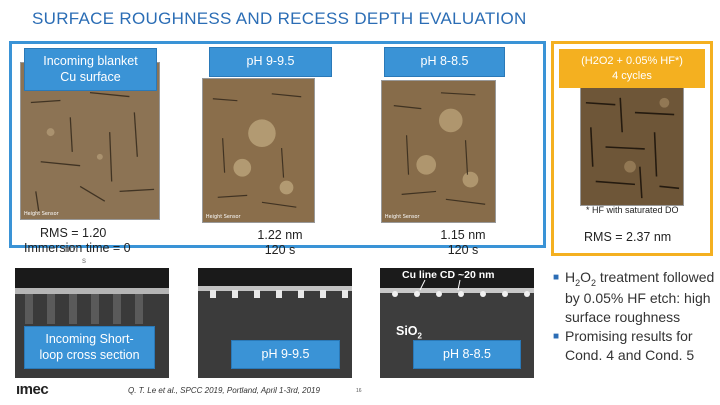 Image resolution: width=720 pixels, height=405 pixels. I want to click on sio2-label: SiO2, so click(409, 332).